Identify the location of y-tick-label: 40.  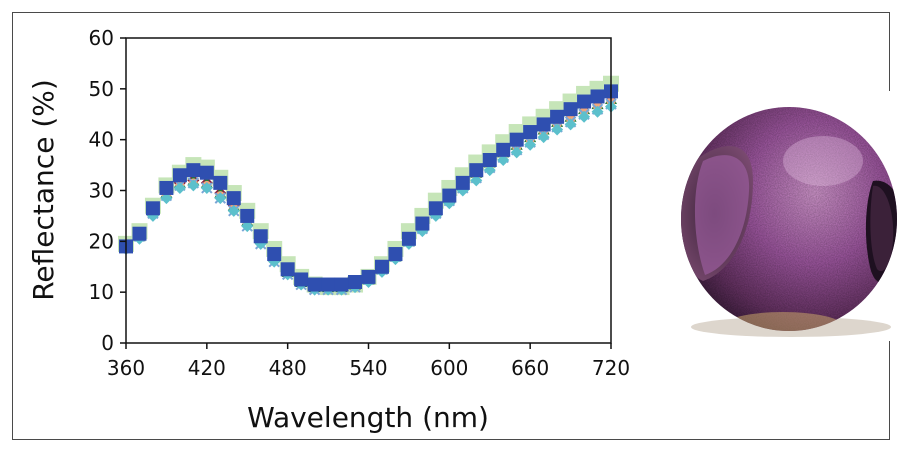
(101, 140).